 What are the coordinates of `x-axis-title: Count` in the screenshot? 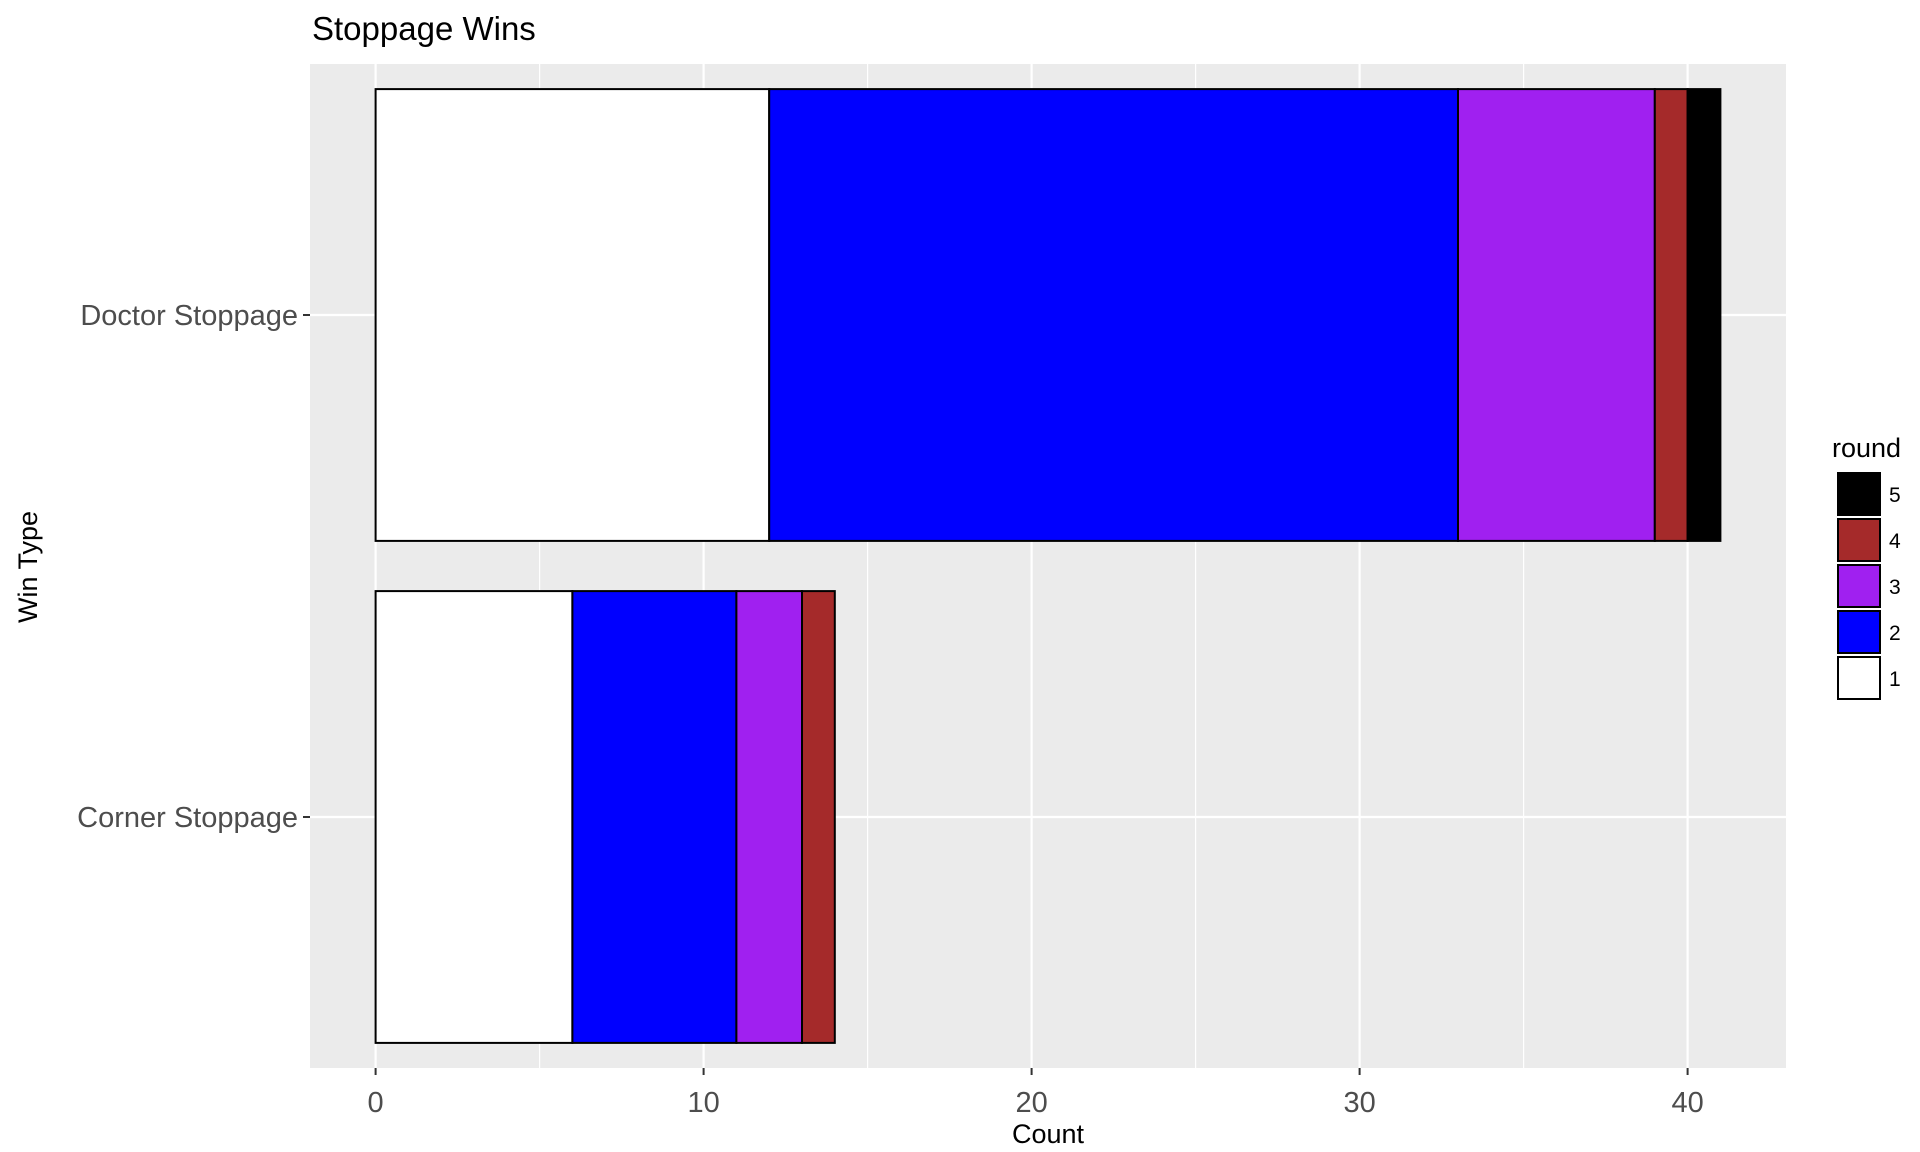 It's located at (1048, 1134).